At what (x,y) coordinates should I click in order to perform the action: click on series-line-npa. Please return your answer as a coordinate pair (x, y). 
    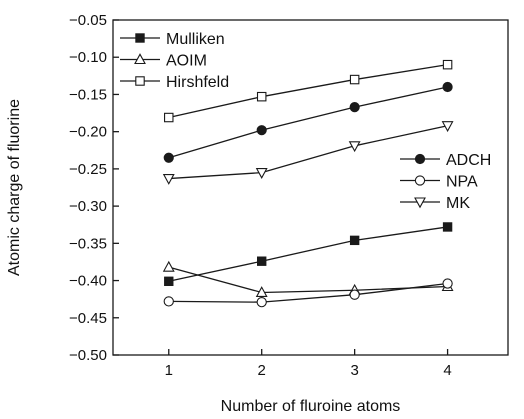
    Looking at the image, I should click on (308, 292).